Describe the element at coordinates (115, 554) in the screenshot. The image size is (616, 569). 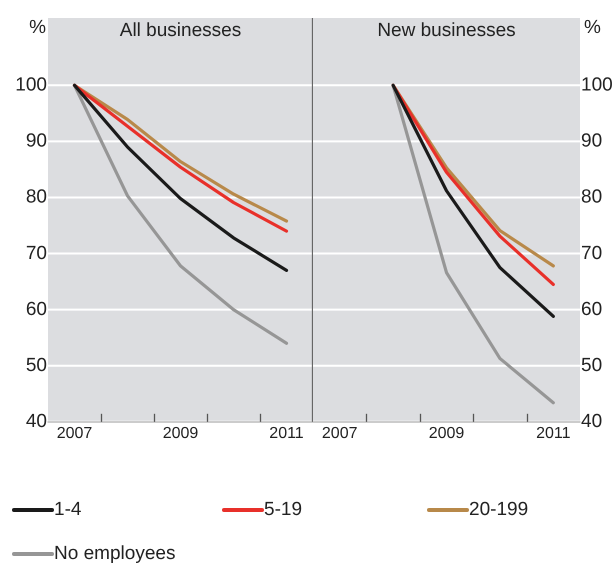
I see `legend-label: No employees` at that location.